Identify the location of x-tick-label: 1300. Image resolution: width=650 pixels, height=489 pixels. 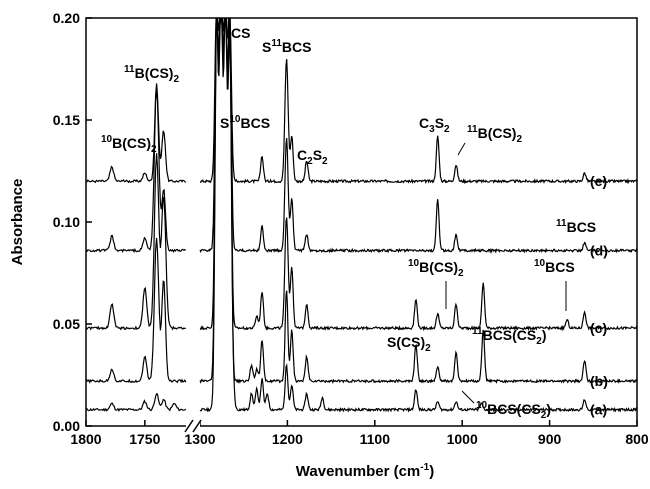
(199, 439).